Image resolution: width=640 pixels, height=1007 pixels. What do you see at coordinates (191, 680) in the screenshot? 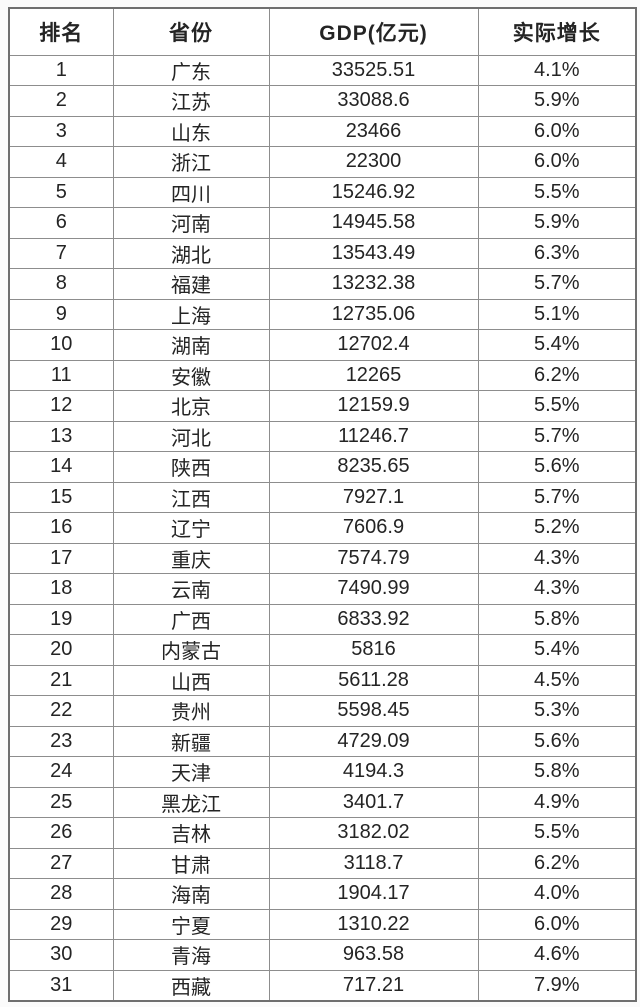
I see `cell-province: 山西` at bounding box center [191, 680].